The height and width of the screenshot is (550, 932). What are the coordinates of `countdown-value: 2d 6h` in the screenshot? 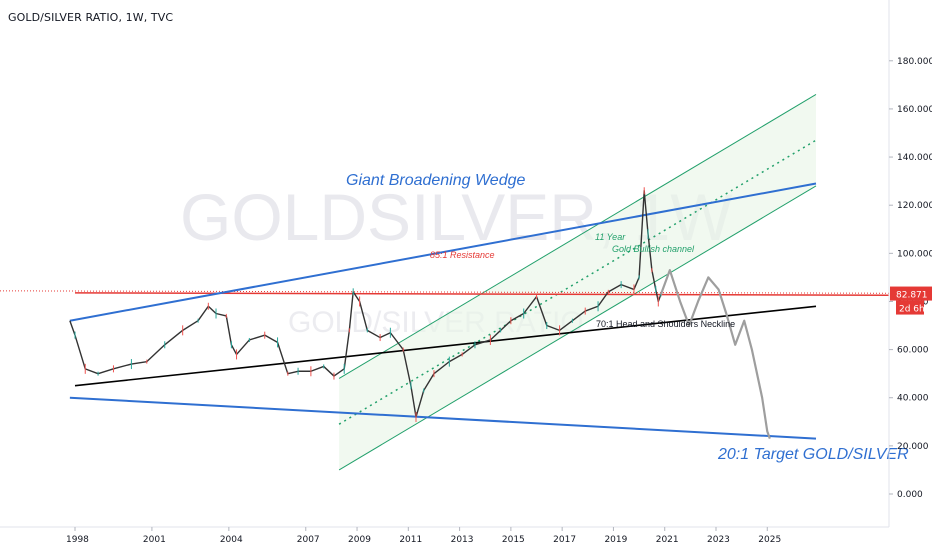 It's located at (912, 310).